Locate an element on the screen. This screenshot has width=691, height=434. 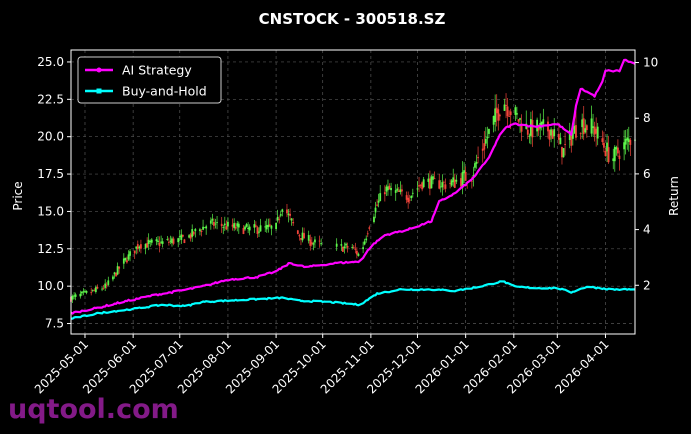
y-axis-label: Price is located at coordinates (18, 195).